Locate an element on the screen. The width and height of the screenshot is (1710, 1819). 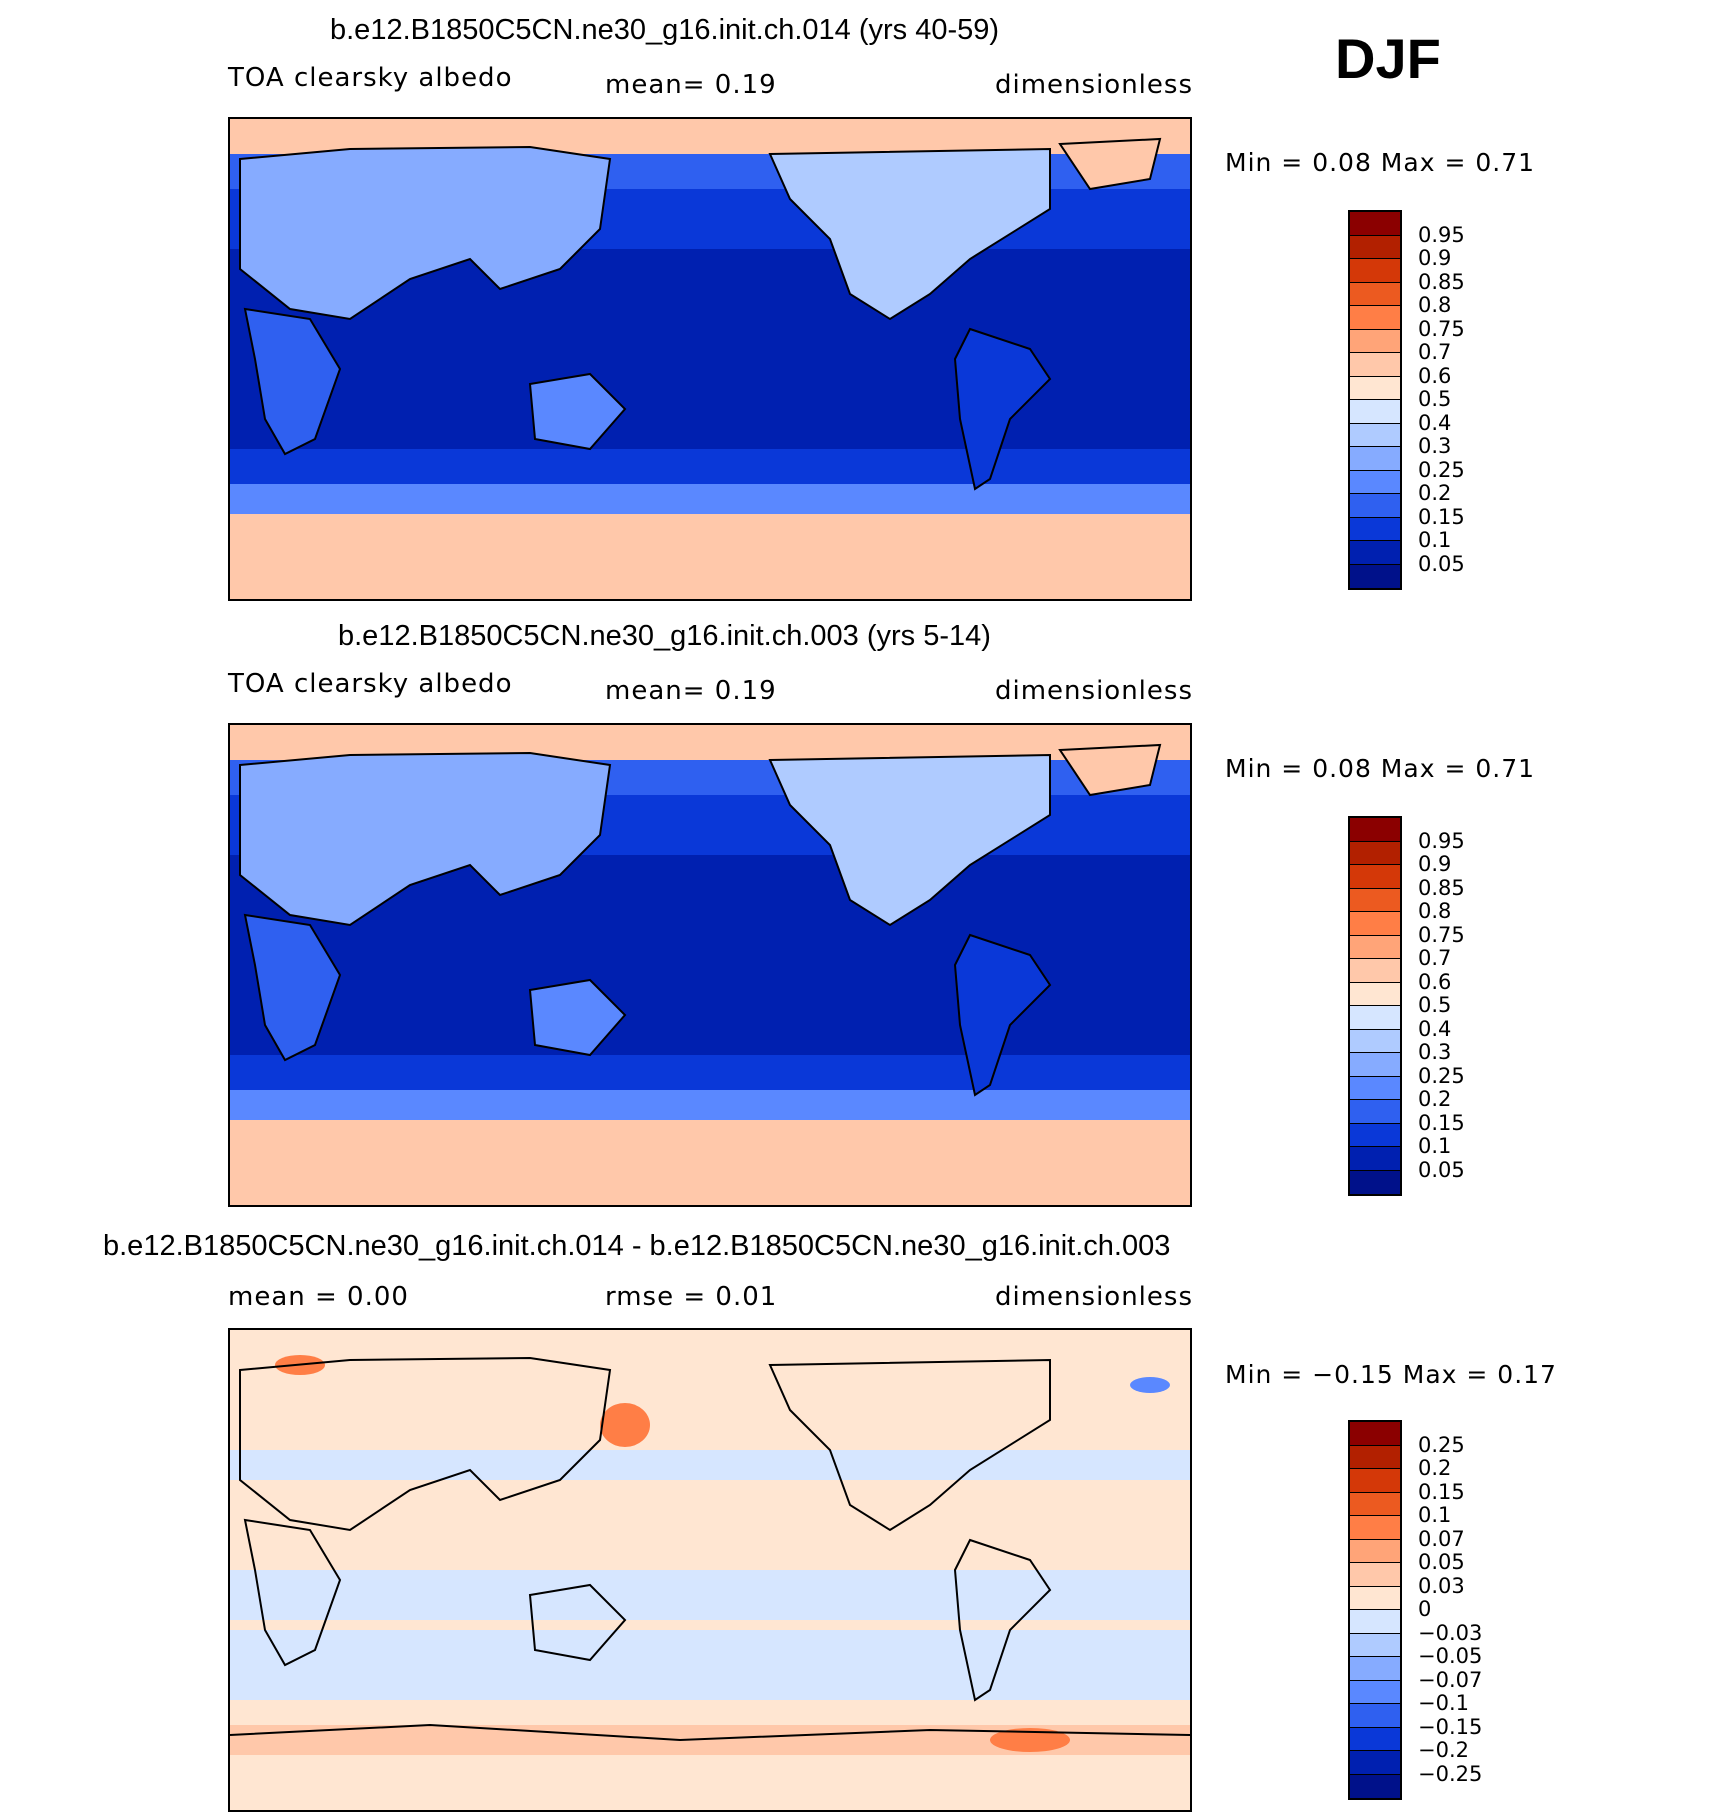
colorbar-tick-label: 0.4 is located at coordinates (1435, 1028).